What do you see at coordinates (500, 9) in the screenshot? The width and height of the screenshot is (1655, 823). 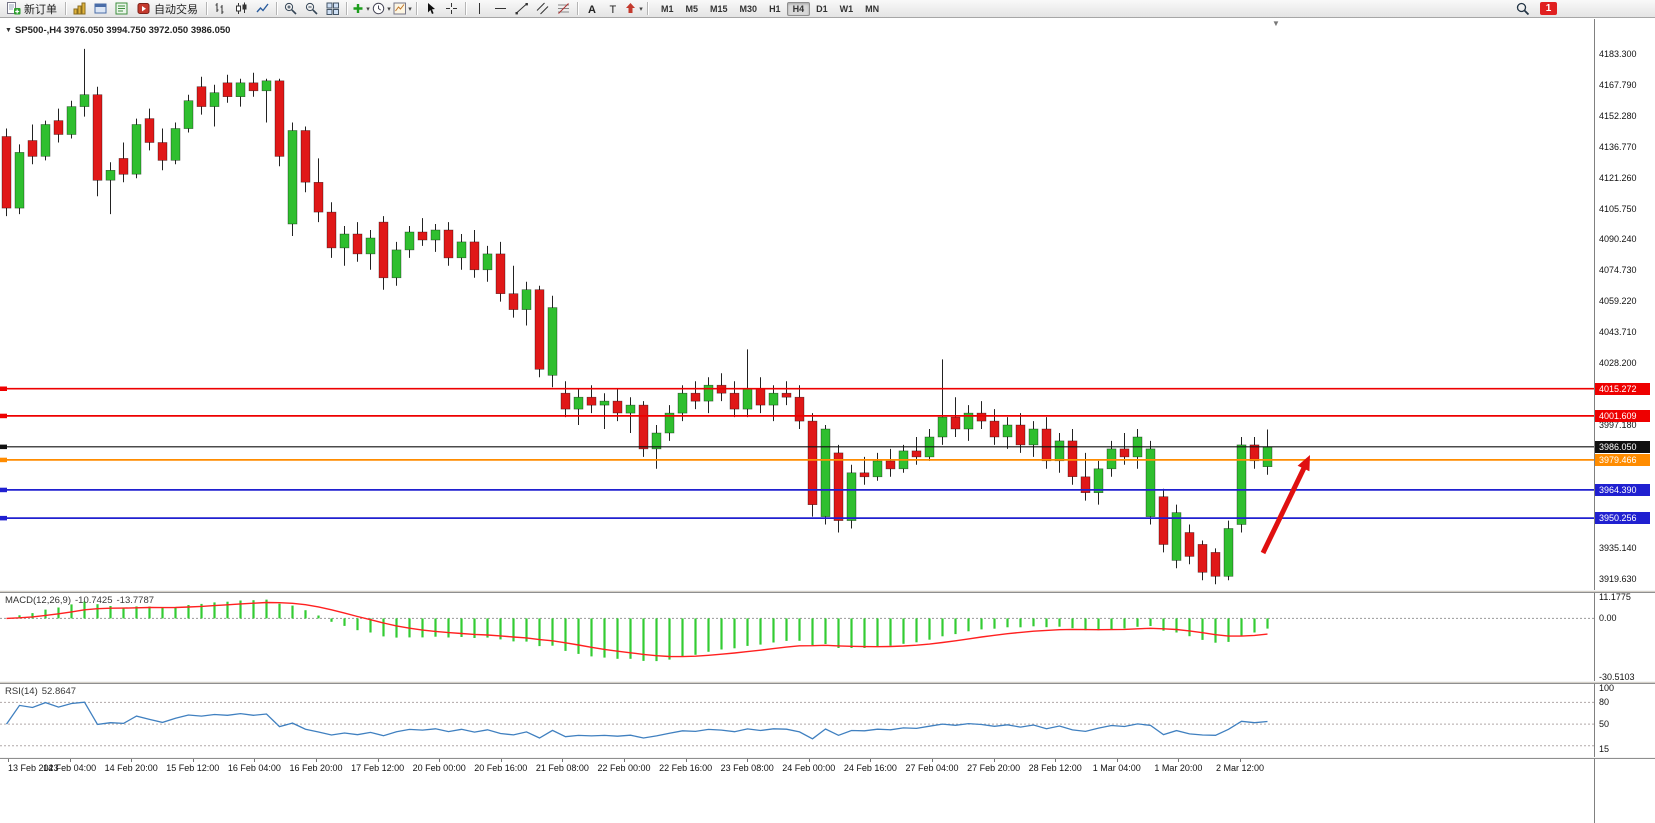 I see `horizontal-line-button` at bounding box center [500, 9].